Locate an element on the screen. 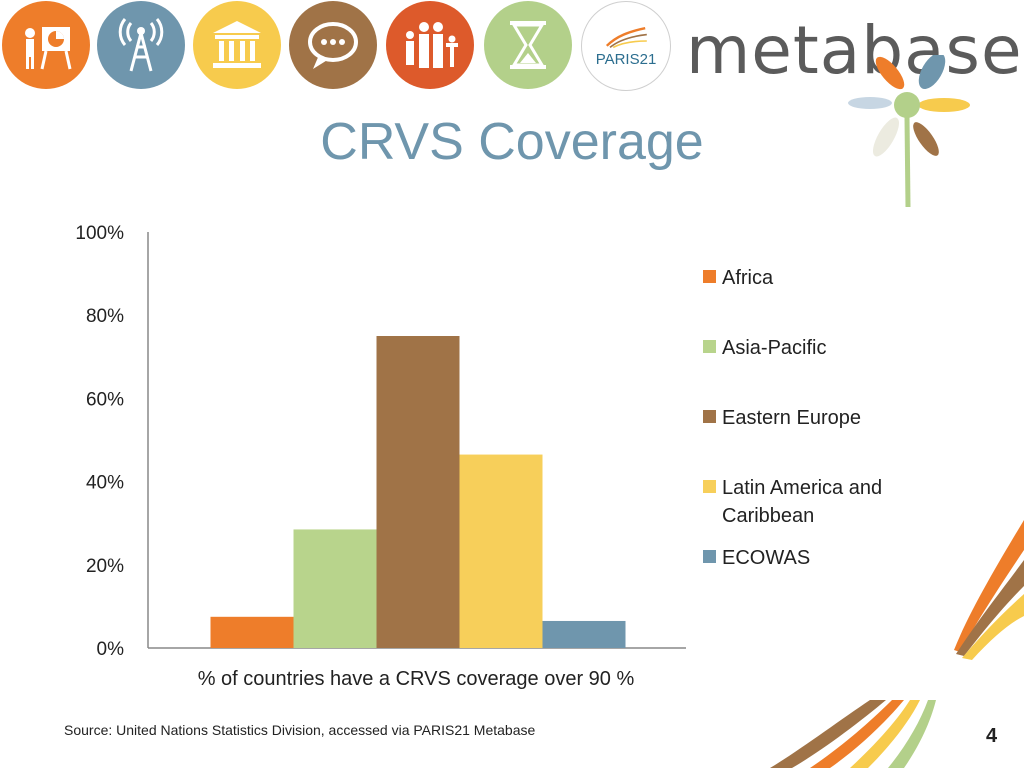 The height and width of the screenshot is (768, 1024). metabase-logo: metabase is located at coordinates (854, 50).